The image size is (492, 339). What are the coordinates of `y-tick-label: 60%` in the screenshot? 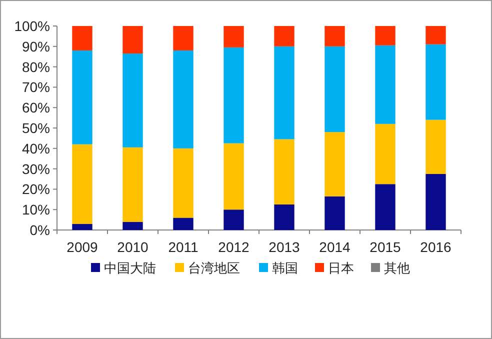 It's located at (36, 108).